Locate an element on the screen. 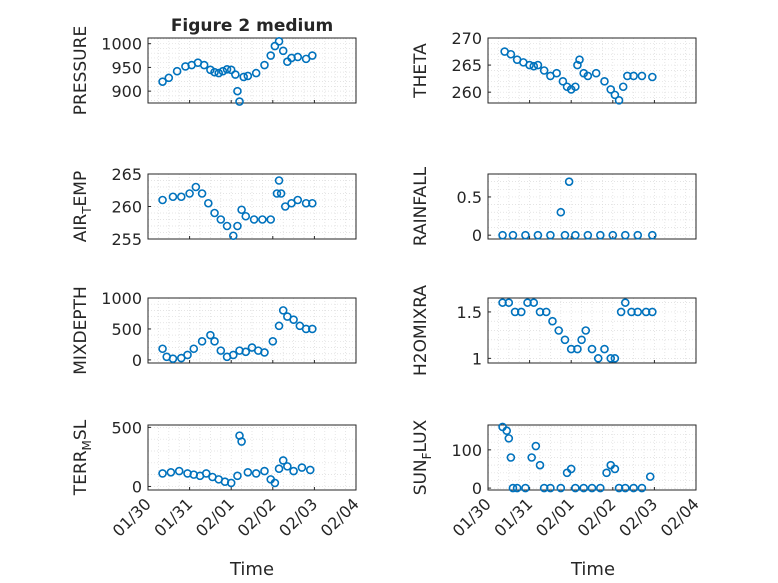 The width and height of the screenshot is (778, 583). y-axis-label: TERRMSL is located at coordinates (82, 457).